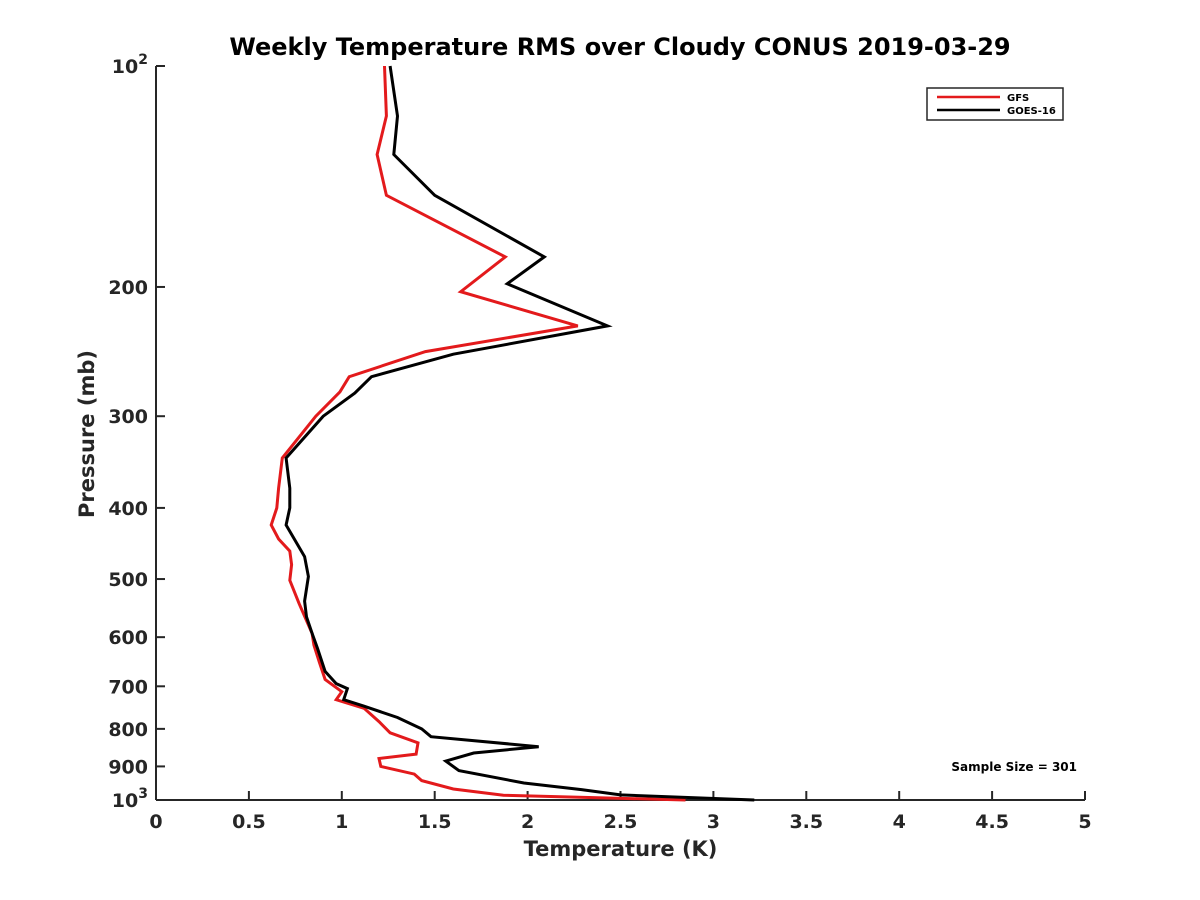 The image size is (1200, 900). I want to click on legend: GFS GOES-16, so click(995, 104).